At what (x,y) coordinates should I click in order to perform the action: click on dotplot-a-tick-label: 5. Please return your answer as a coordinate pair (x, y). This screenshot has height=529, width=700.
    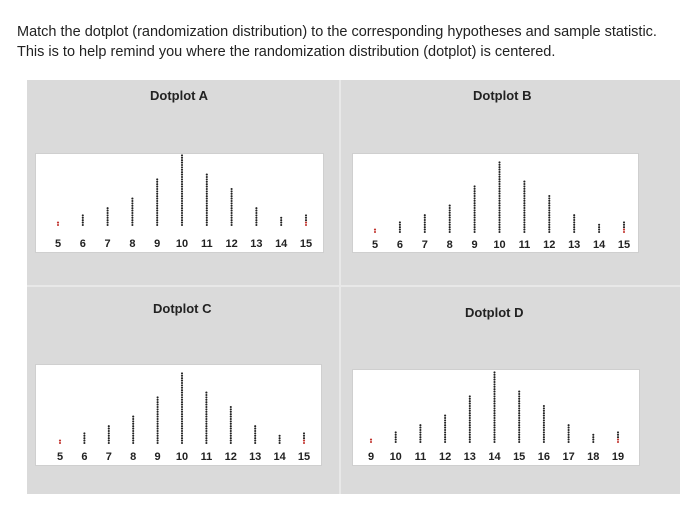
    Looking at the image, I should click on (58, 244).